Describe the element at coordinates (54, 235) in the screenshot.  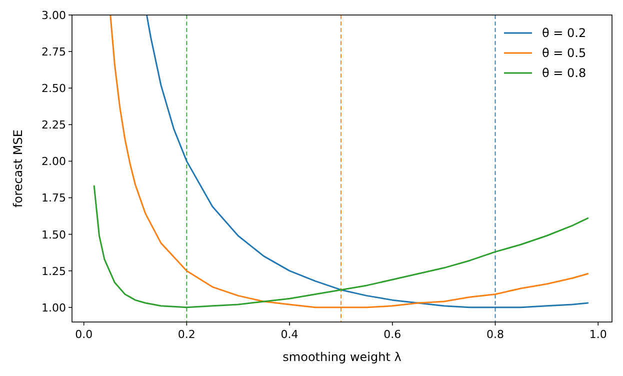
I see `y-tick-label: 1.50` at that location.